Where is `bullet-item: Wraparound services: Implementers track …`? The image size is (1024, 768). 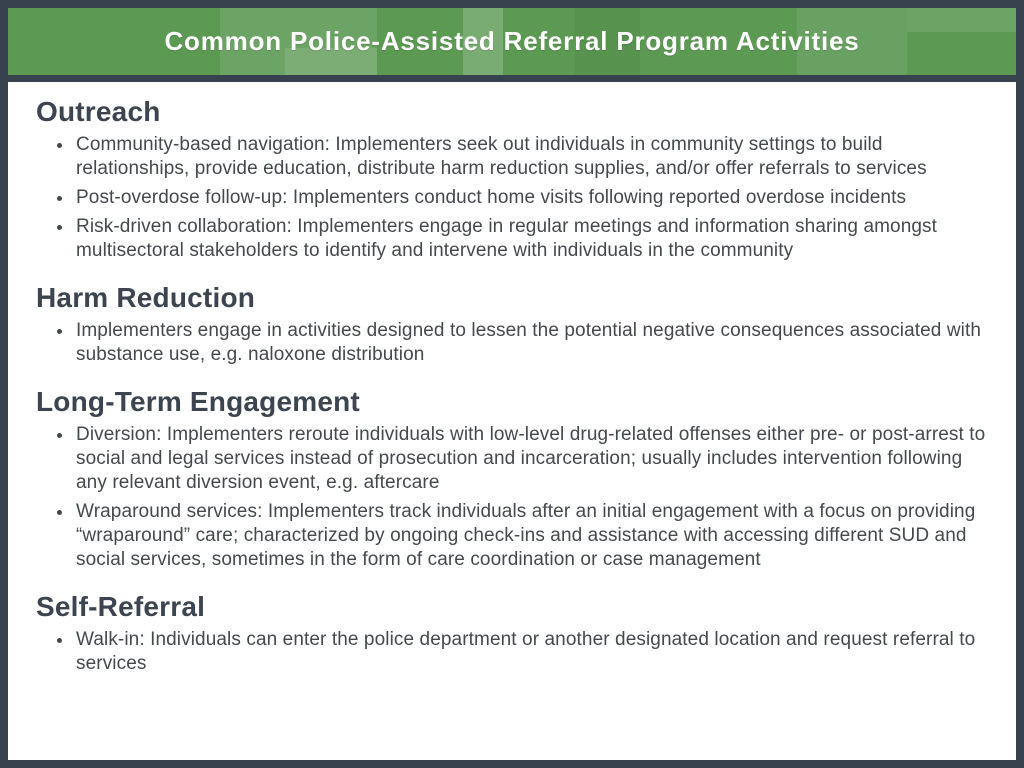
bullet-item: Wraparound services: Implementers track … is located at coordinates (532, 536).